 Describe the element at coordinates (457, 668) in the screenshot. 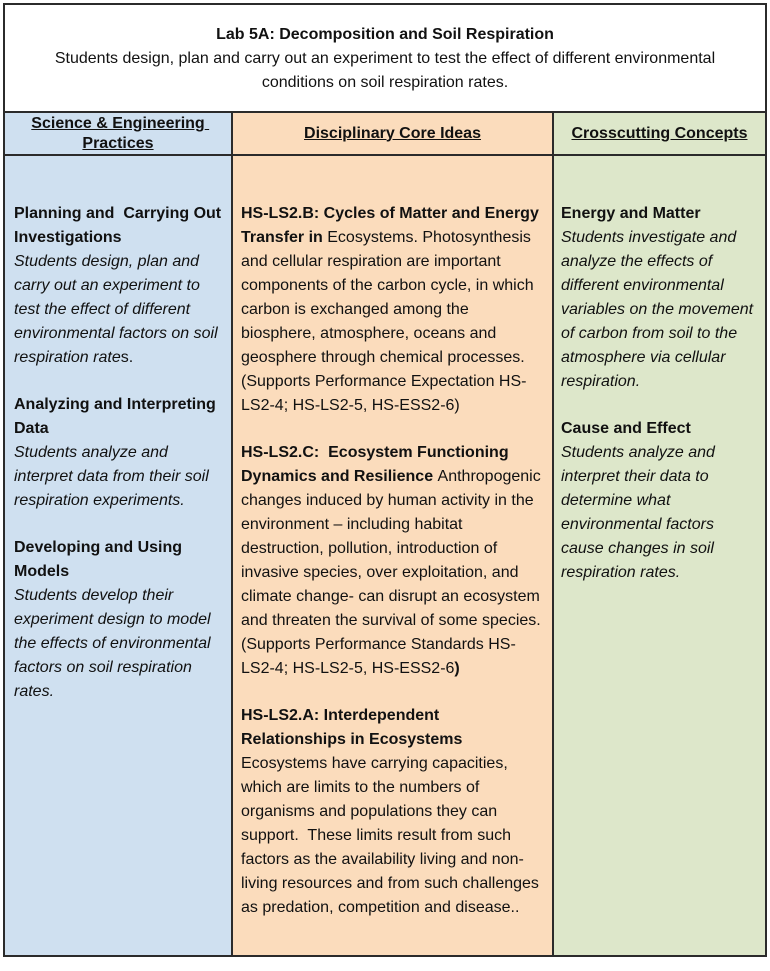

I see `dci-description-tail: )` at that location.